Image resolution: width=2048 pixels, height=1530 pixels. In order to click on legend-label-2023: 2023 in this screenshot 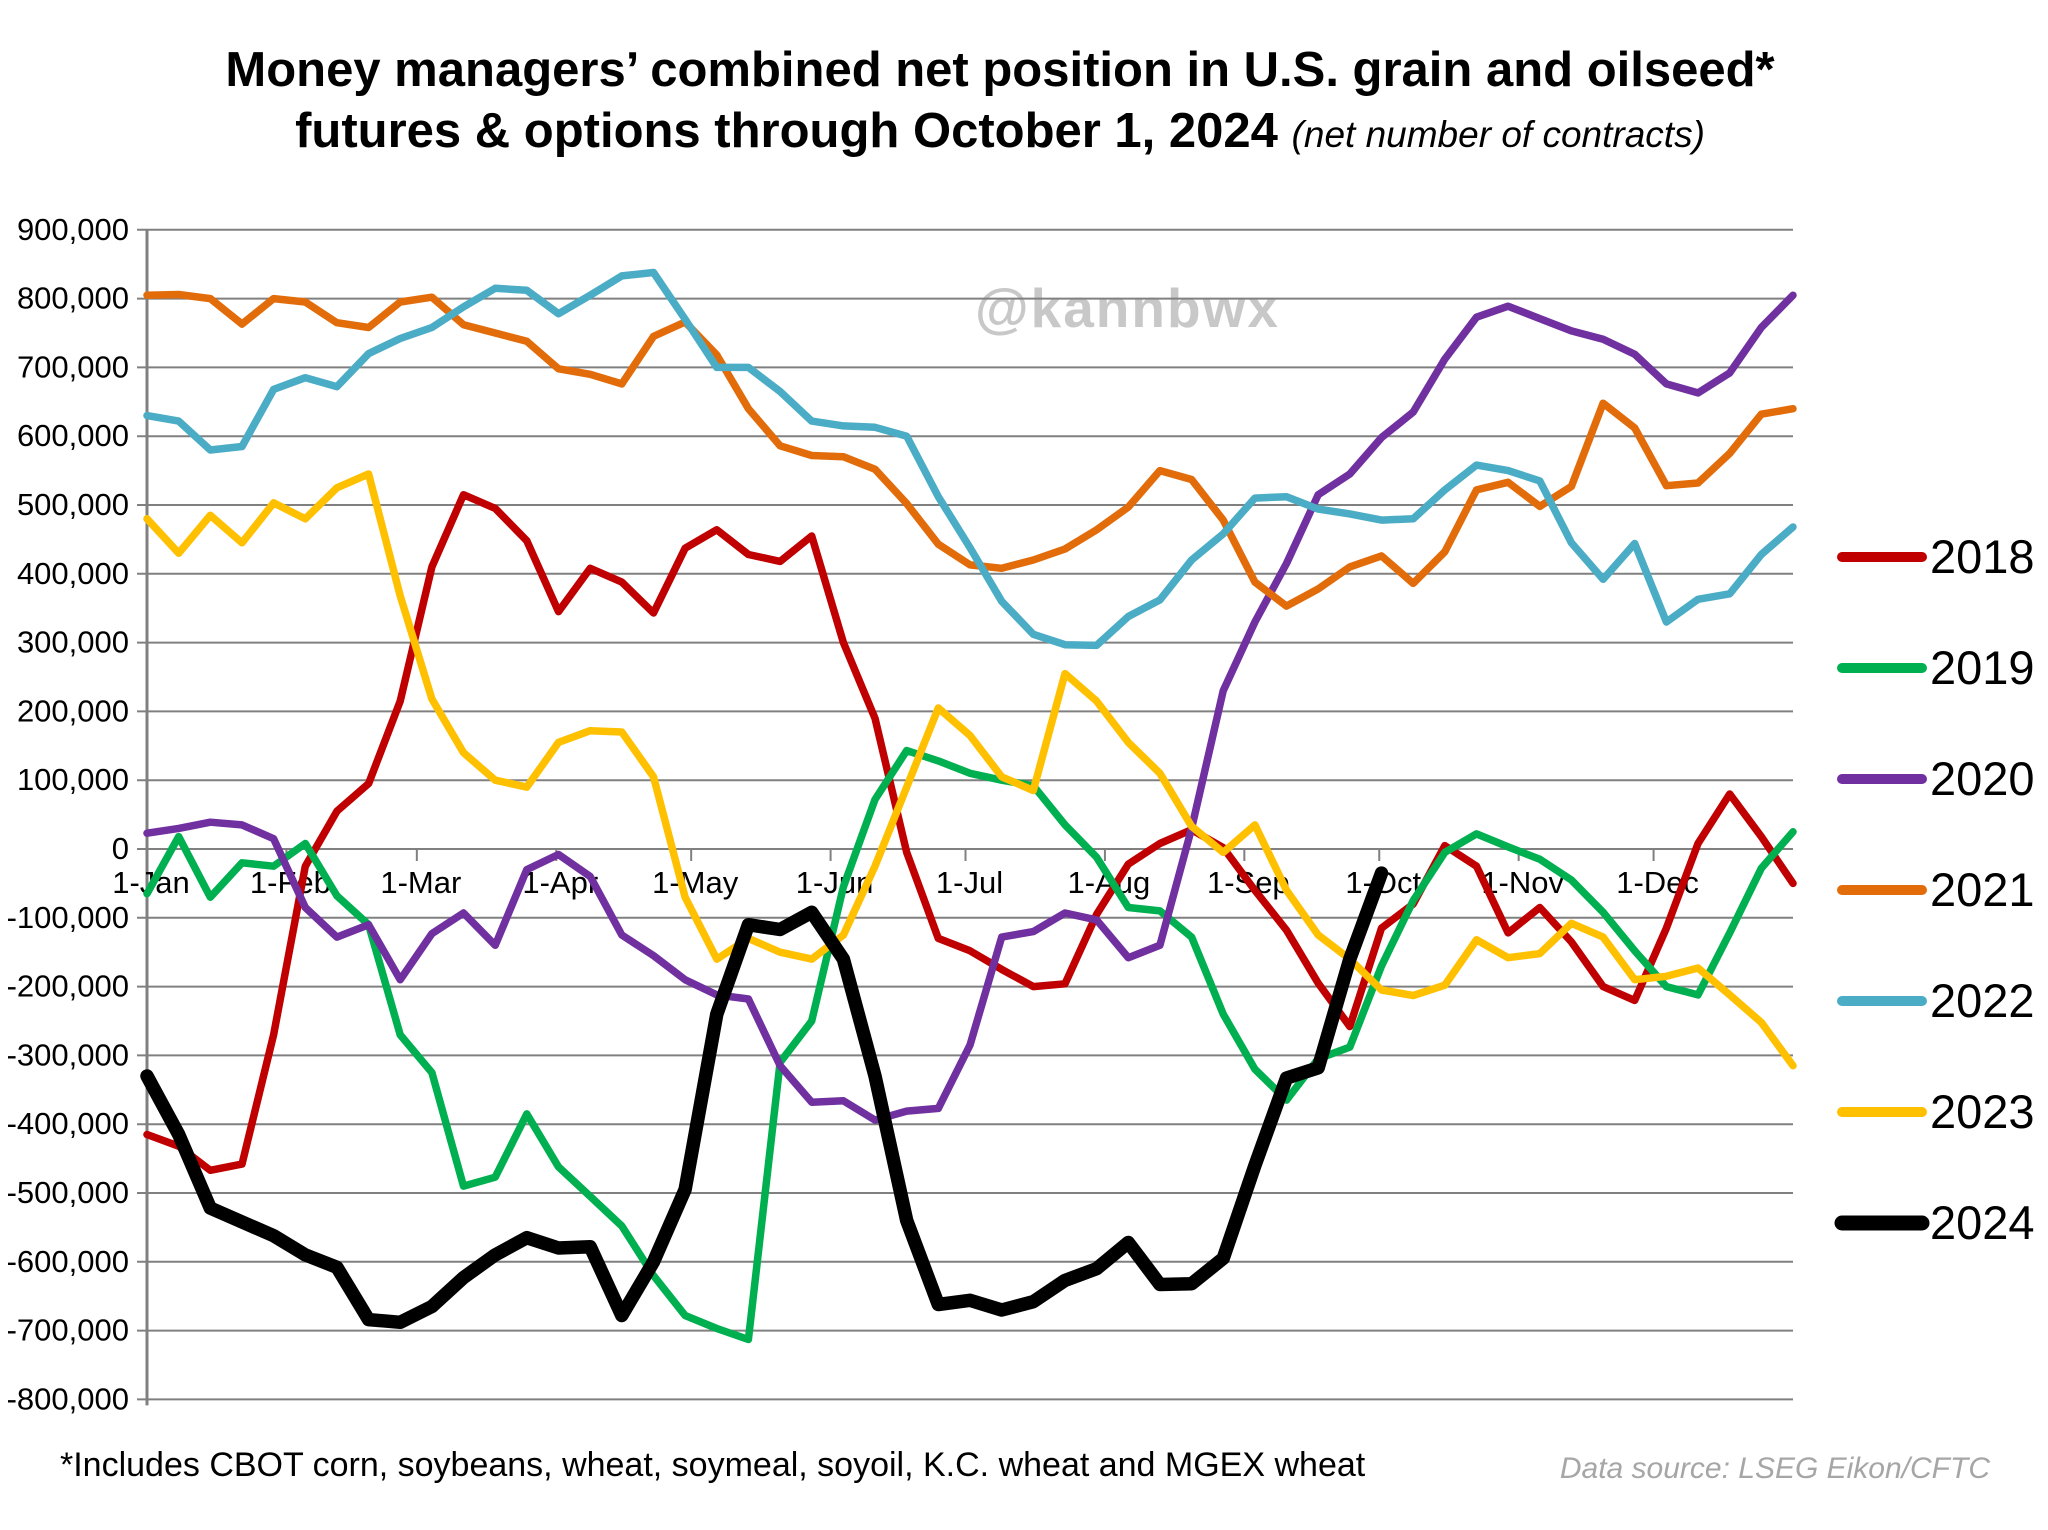, I will do `click(1982, 1111)`.